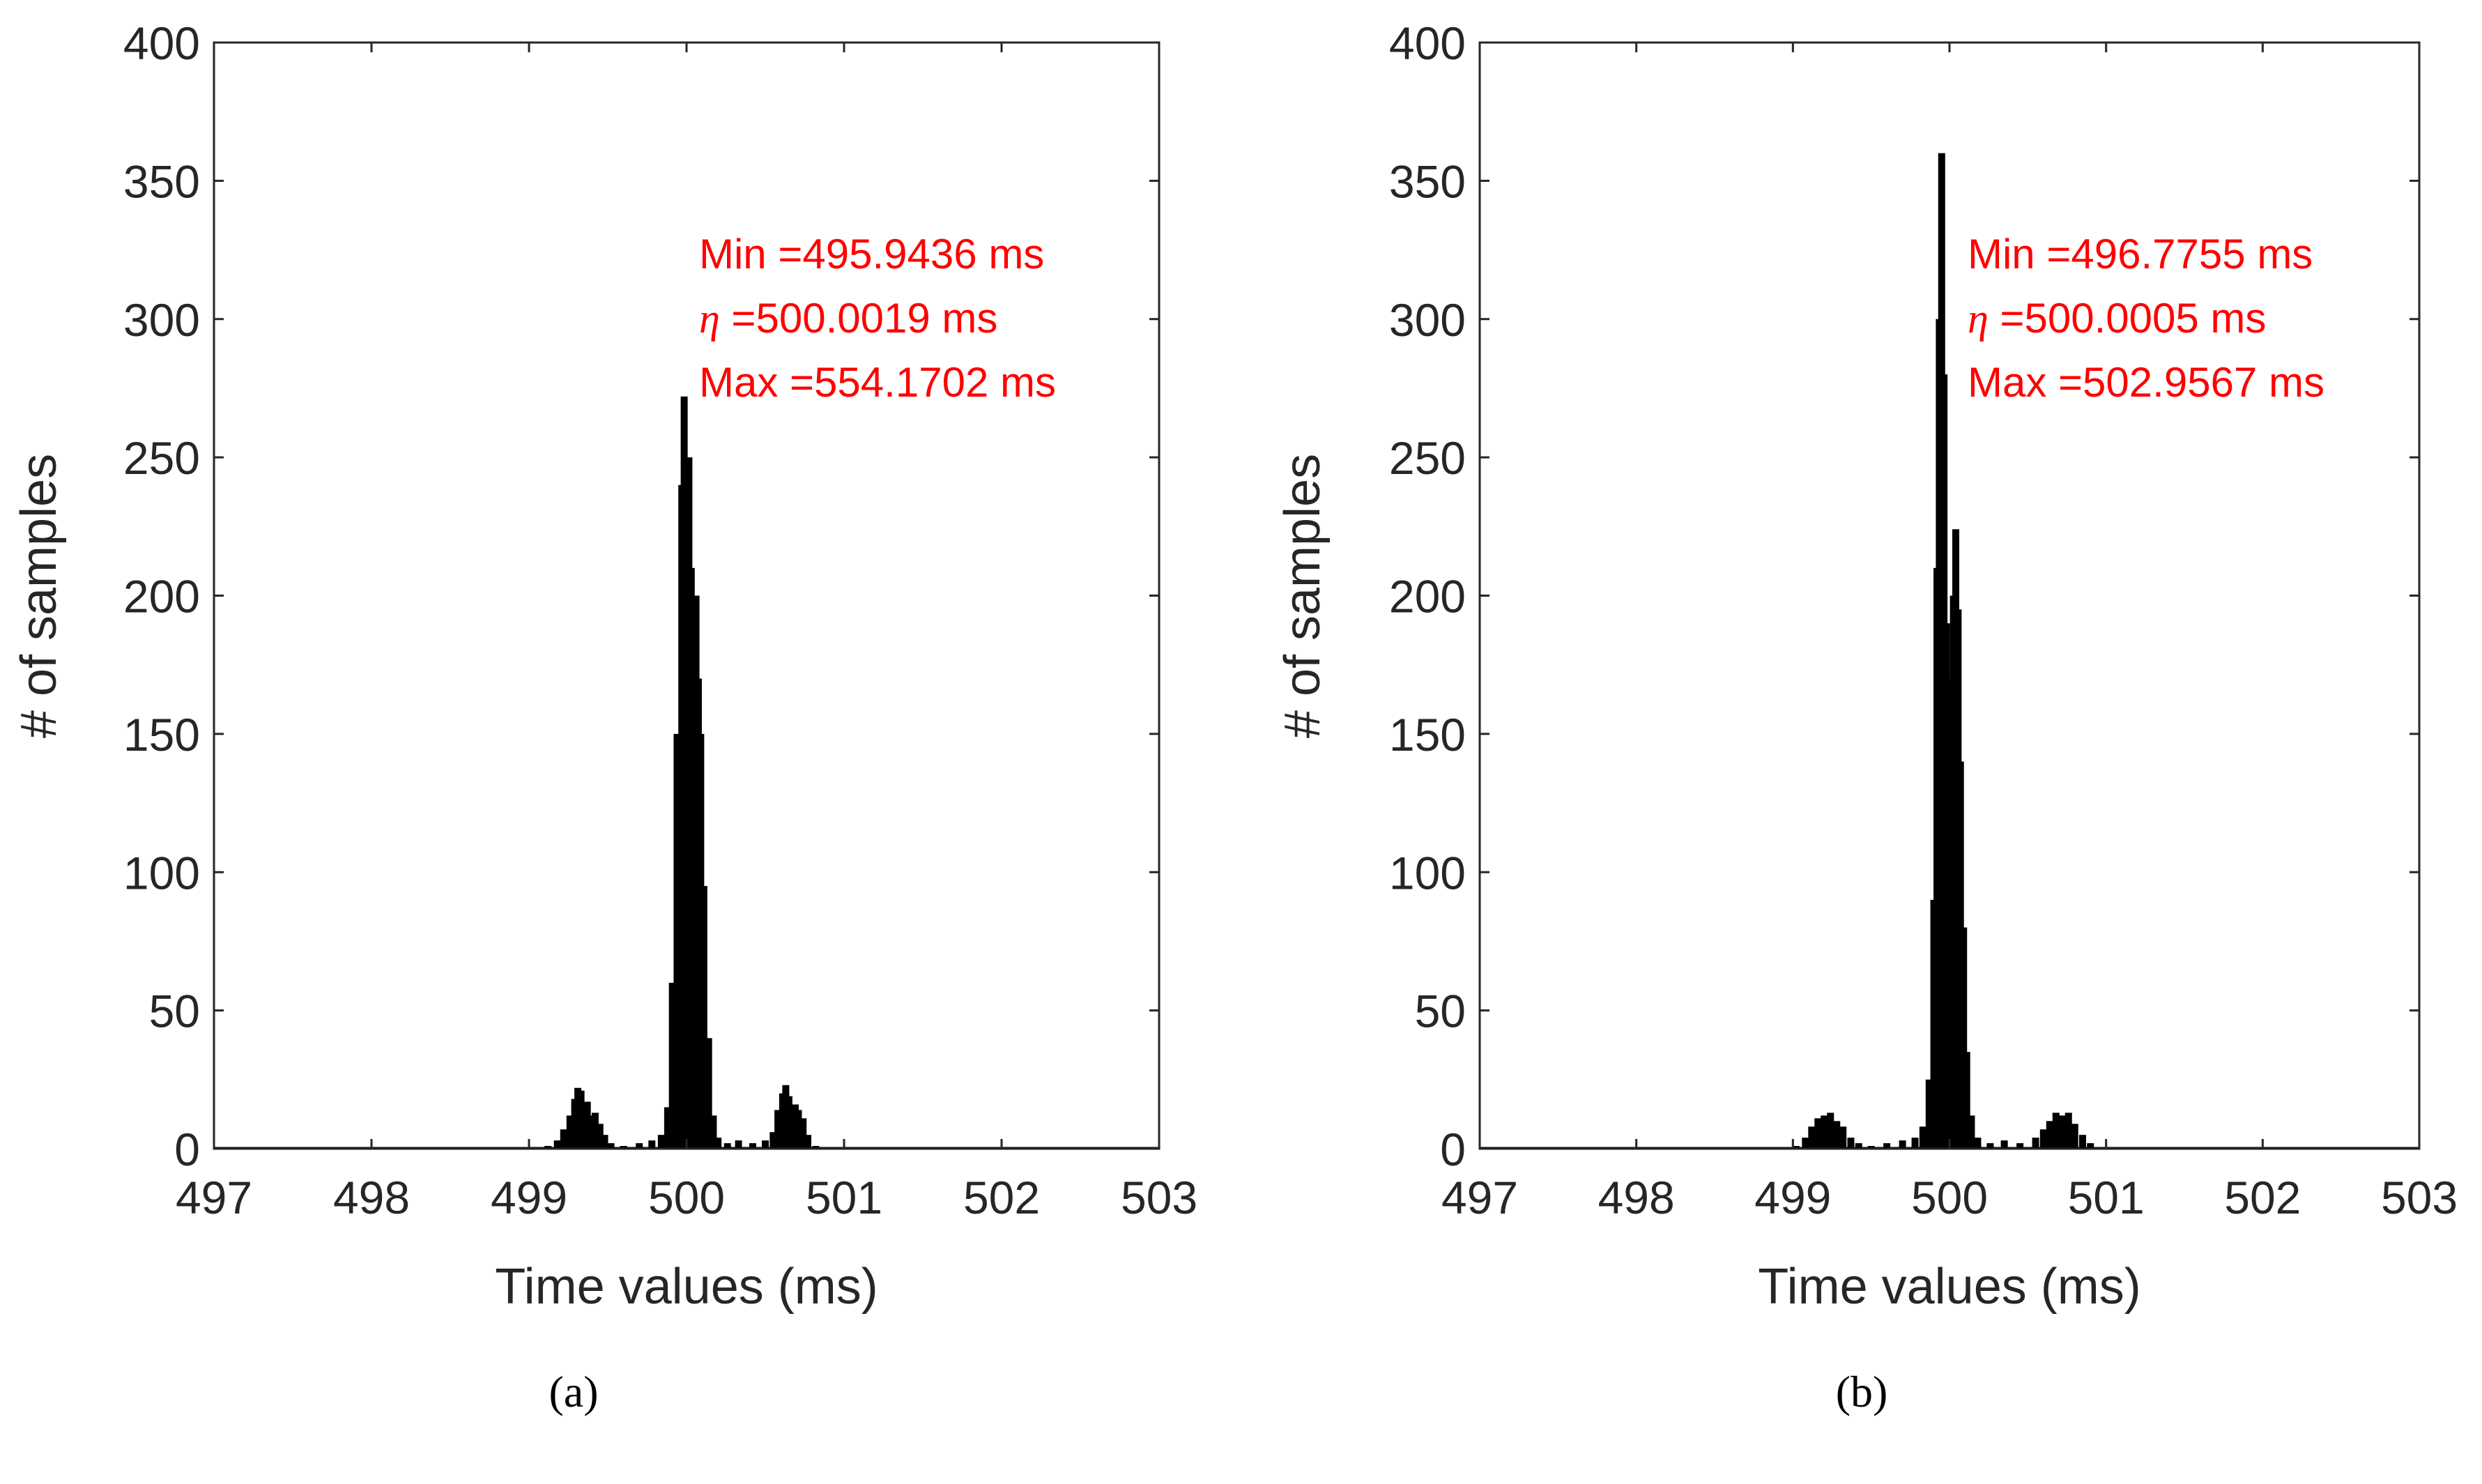 The image size is (2482, 1484). Describe the element at coordinates (877, 382) in the screenshot. I see `annotation-max: Max =554.1702 ms` at that location.